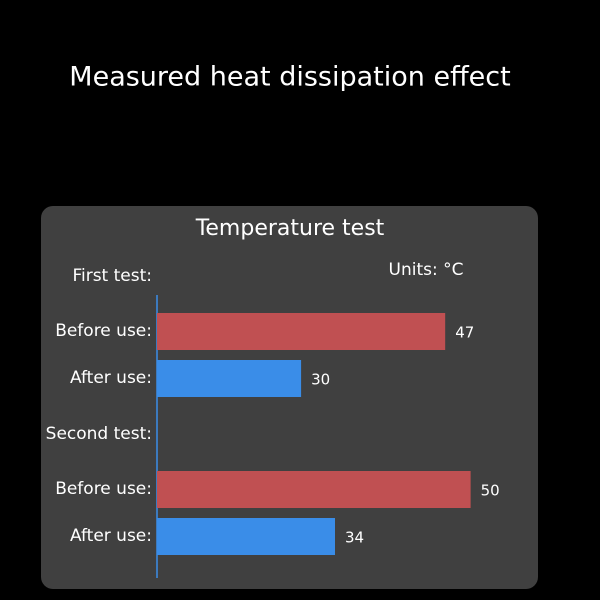  Describe the element at coordinates (464, 333) in the screenshot. I see `value-label: 47` at that location.